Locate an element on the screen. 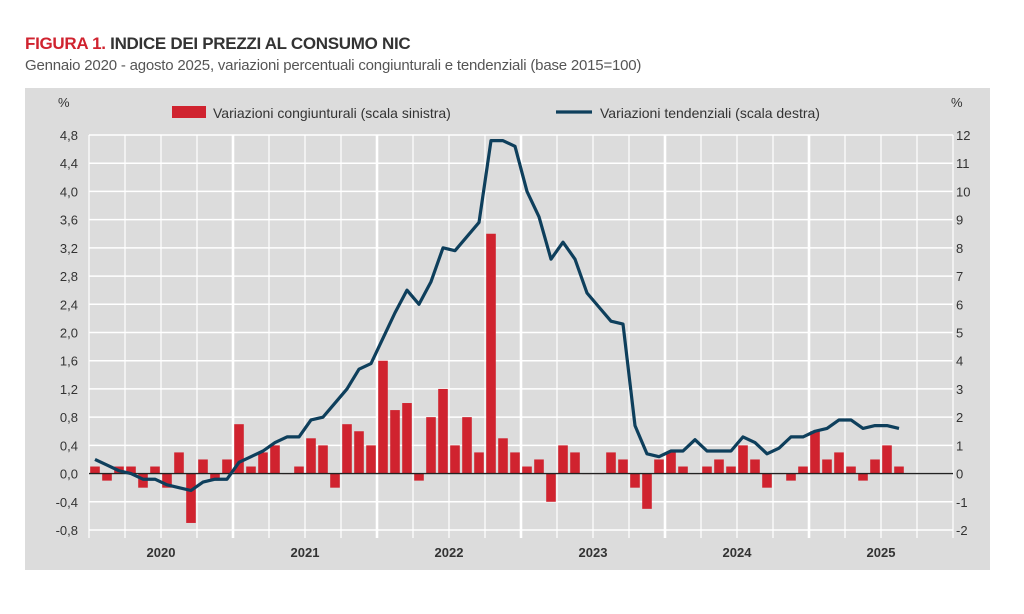  legend-line-label: Variazioni tendenziali (scala destra) is located at coordinates (710, 113).